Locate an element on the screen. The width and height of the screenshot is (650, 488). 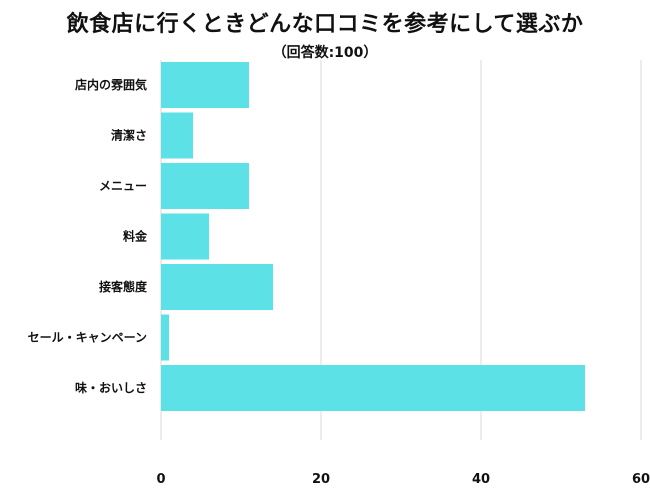
x-axis-ticks: 0 20 40 60 is located at coordinates (403, 479).